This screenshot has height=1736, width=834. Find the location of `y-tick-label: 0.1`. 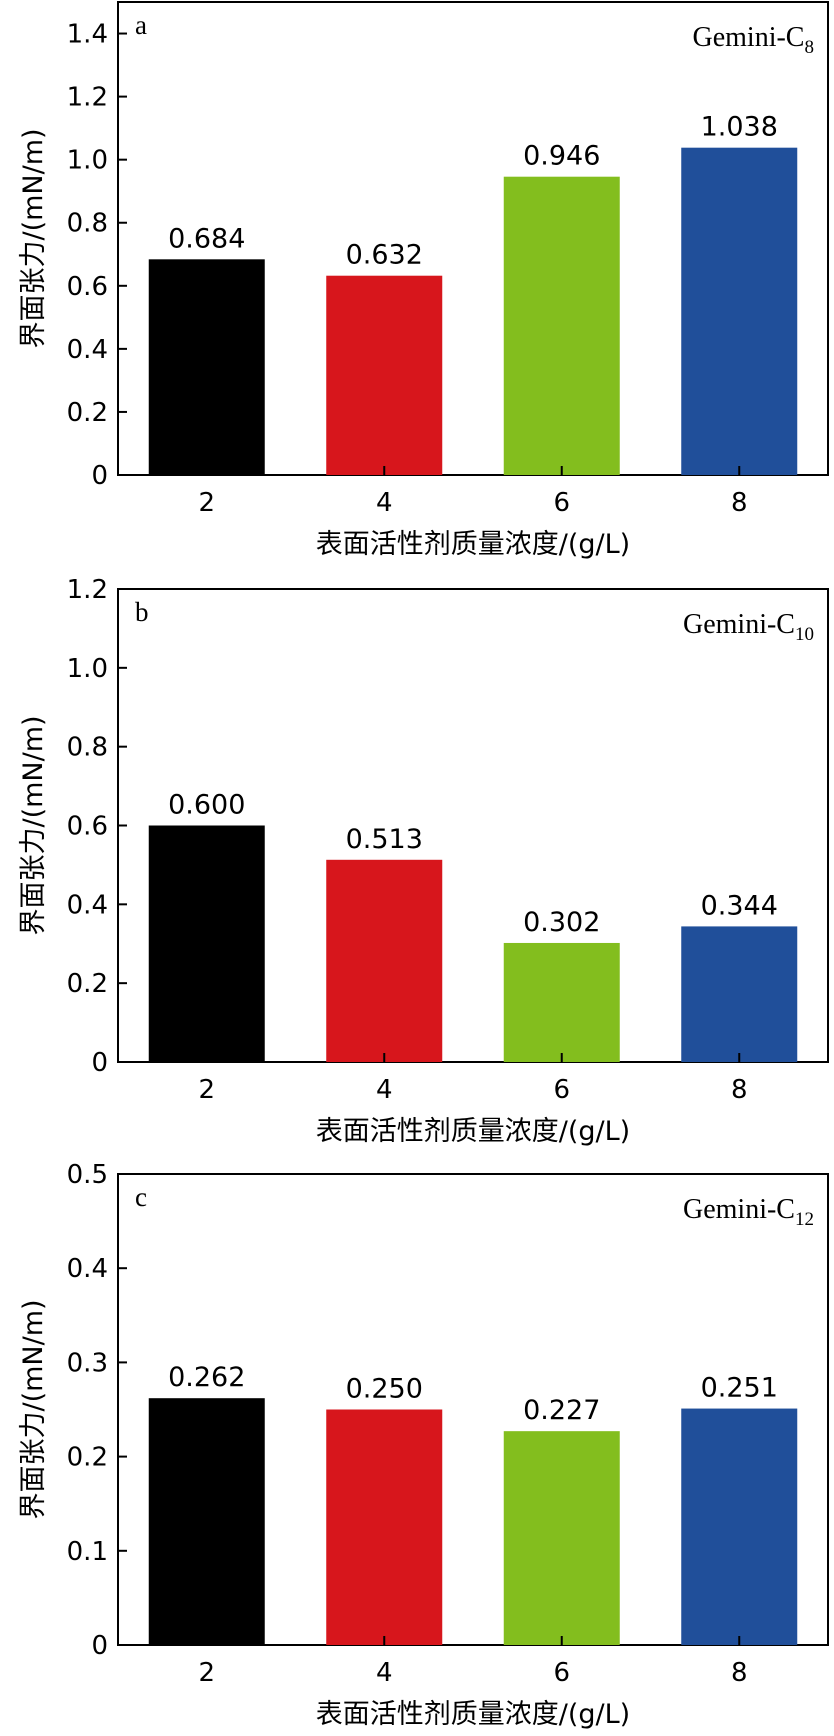

y-tick-label: 0.1 is located at coordinates (87, 1552).